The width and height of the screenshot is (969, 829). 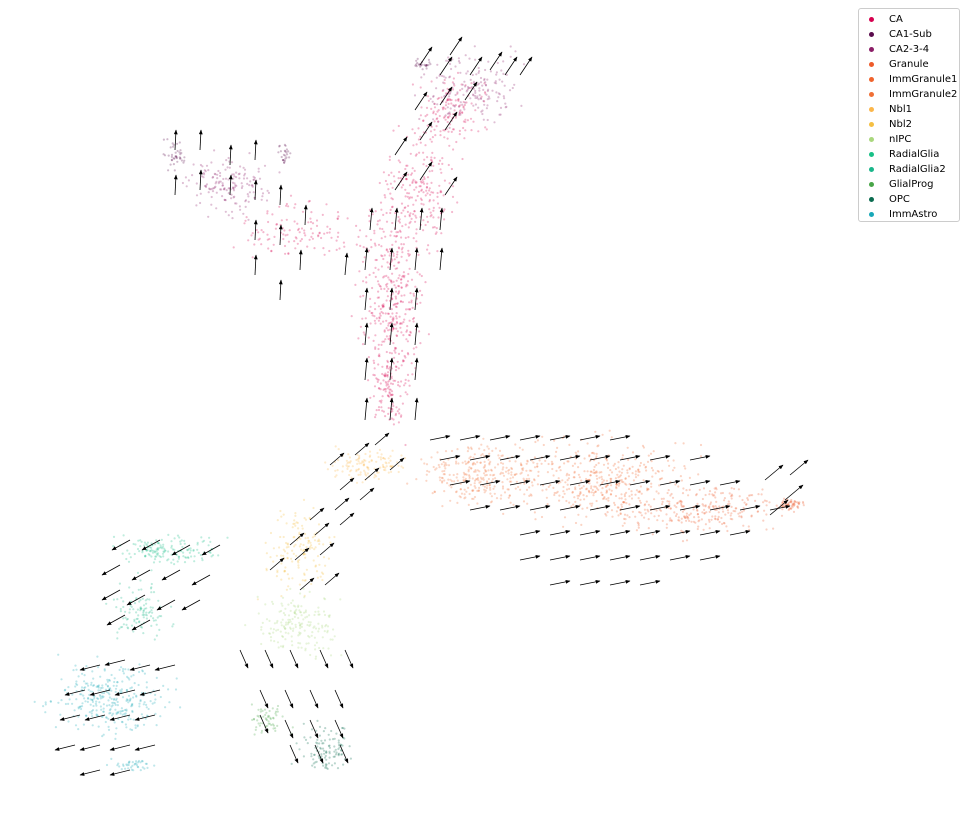 What do you see at coordinates (272, 719) in the screenshot?
I see `cluster-glialprog` at bounding box center [272, 719].